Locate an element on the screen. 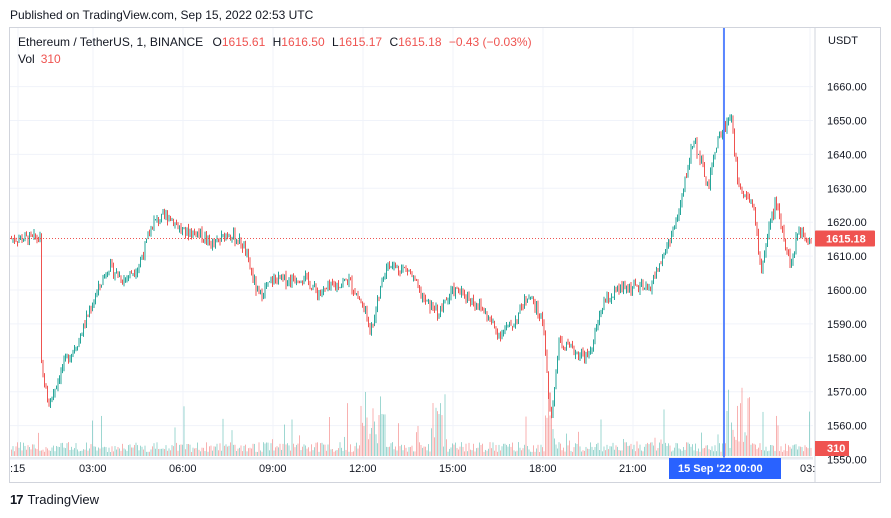 Image resolution: width=891 pixels, height=518 pixels. volume-label: Vol is located at coordinates (26, 59).